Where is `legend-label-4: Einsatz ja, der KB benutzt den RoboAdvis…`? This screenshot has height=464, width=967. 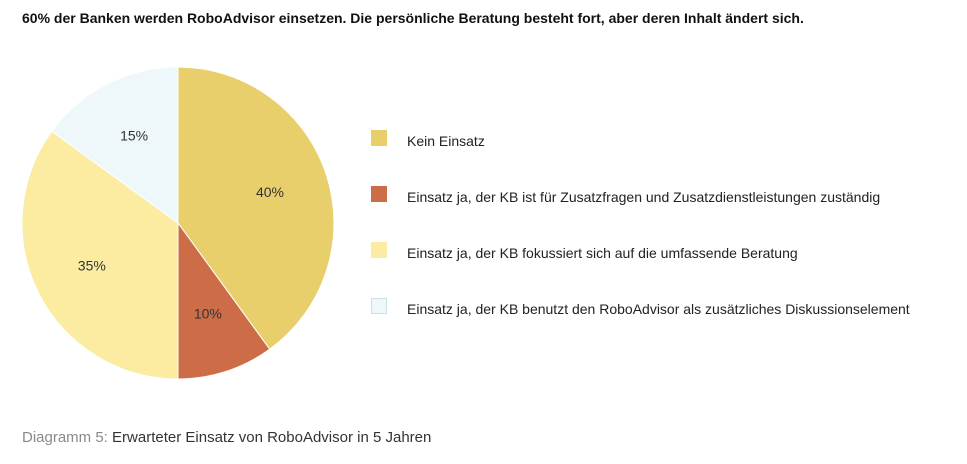 legend-label-4: Einsatz ja, der KB benutzt den RoboAdvis… is located at coordinates (658, 309).